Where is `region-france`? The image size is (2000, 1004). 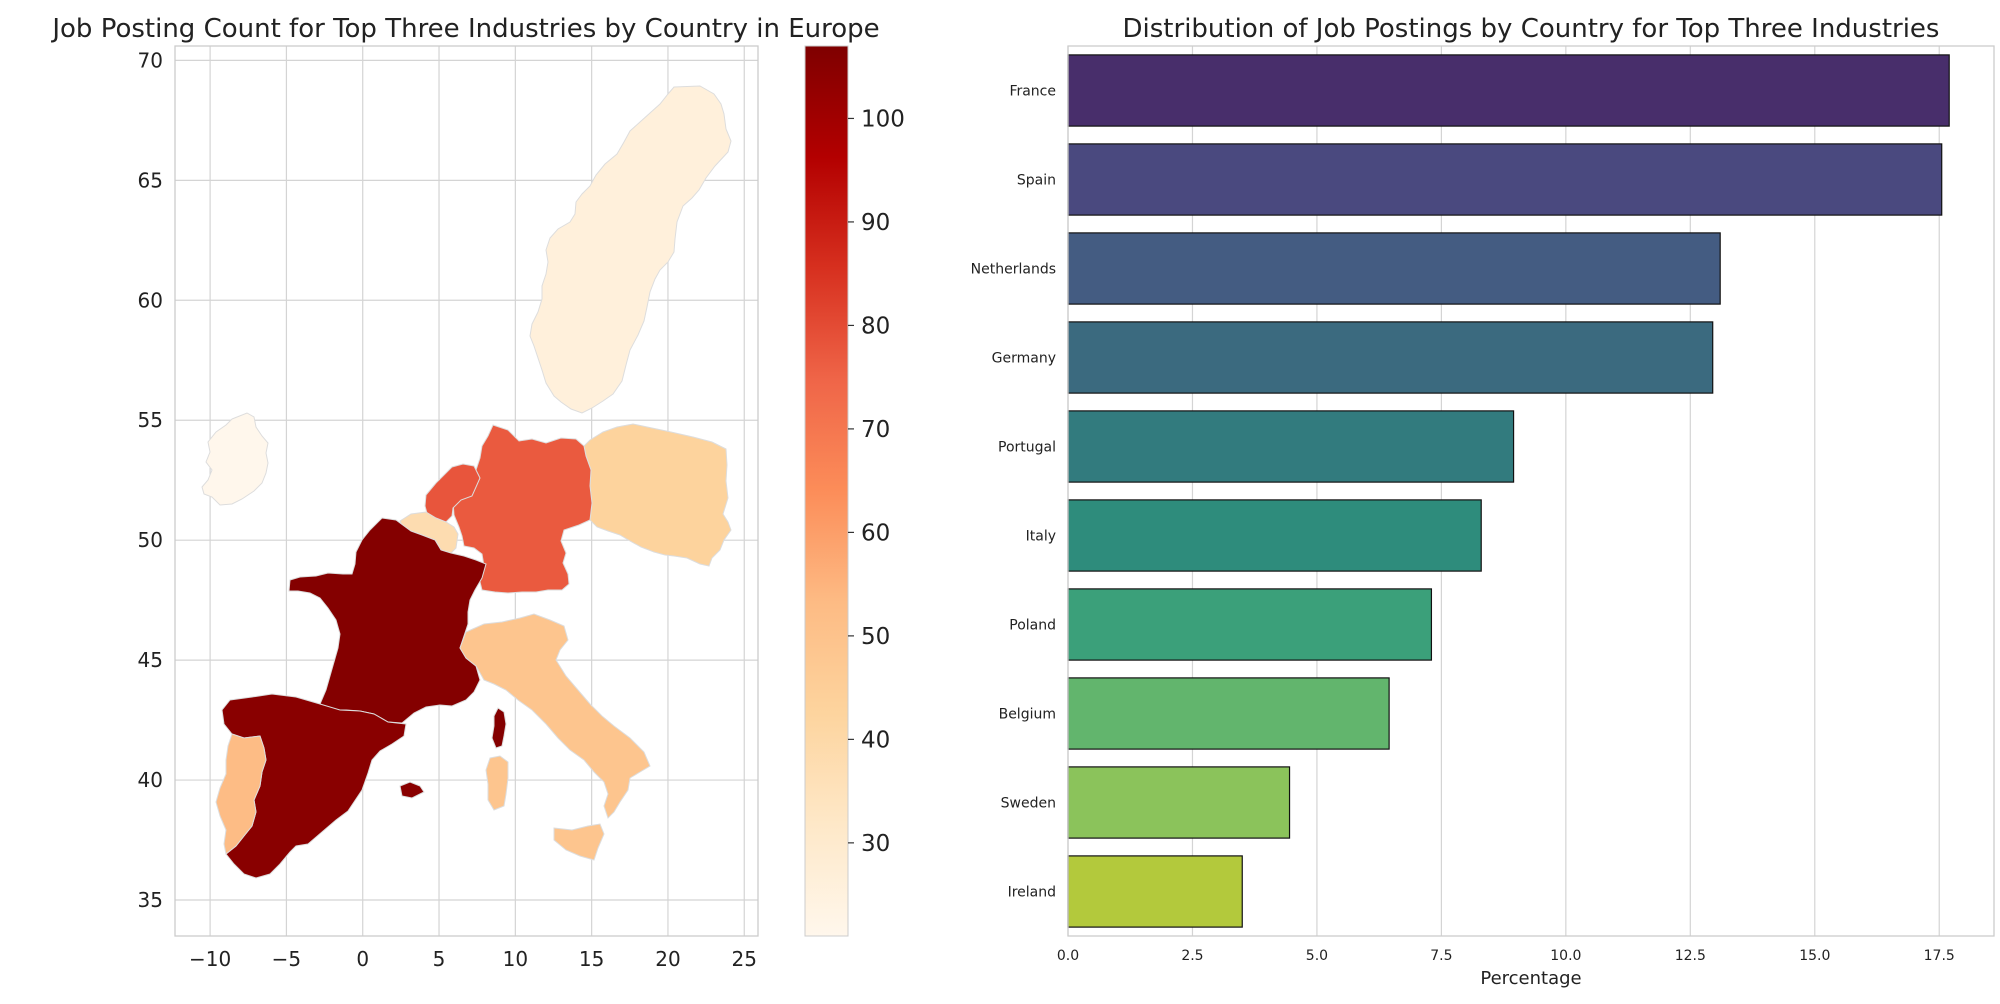 region-france is located at coordinates (387, 620).